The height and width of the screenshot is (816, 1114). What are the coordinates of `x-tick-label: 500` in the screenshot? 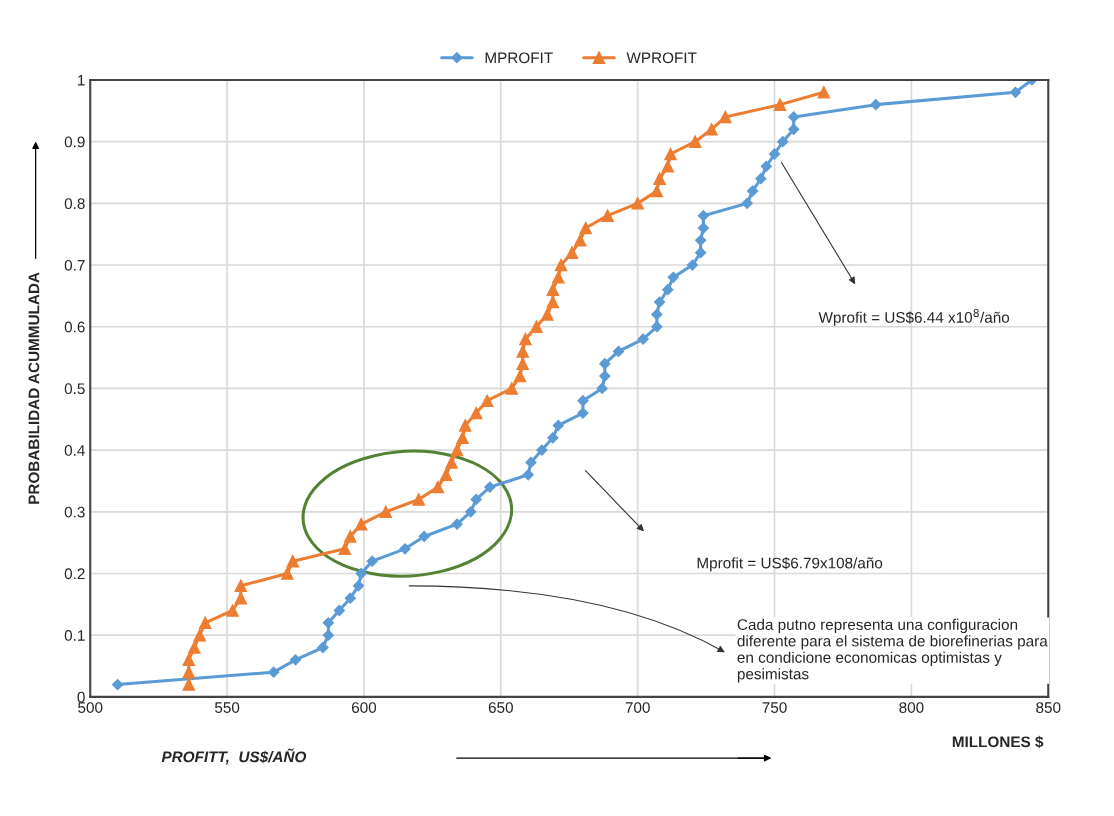 It's located at (90, 707).